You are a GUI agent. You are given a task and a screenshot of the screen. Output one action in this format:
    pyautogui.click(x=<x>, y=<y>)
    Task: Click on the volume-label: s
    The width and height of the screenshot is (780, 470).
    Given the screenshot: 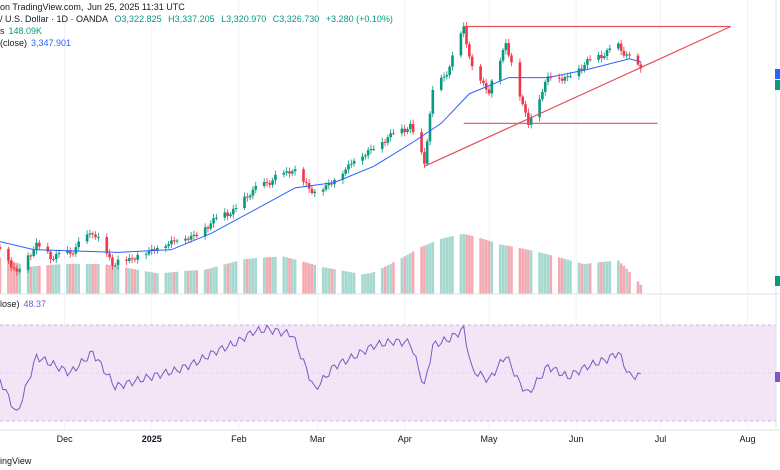 What is the action you would take?
    pyautogui.click(x=2, y=31)
    